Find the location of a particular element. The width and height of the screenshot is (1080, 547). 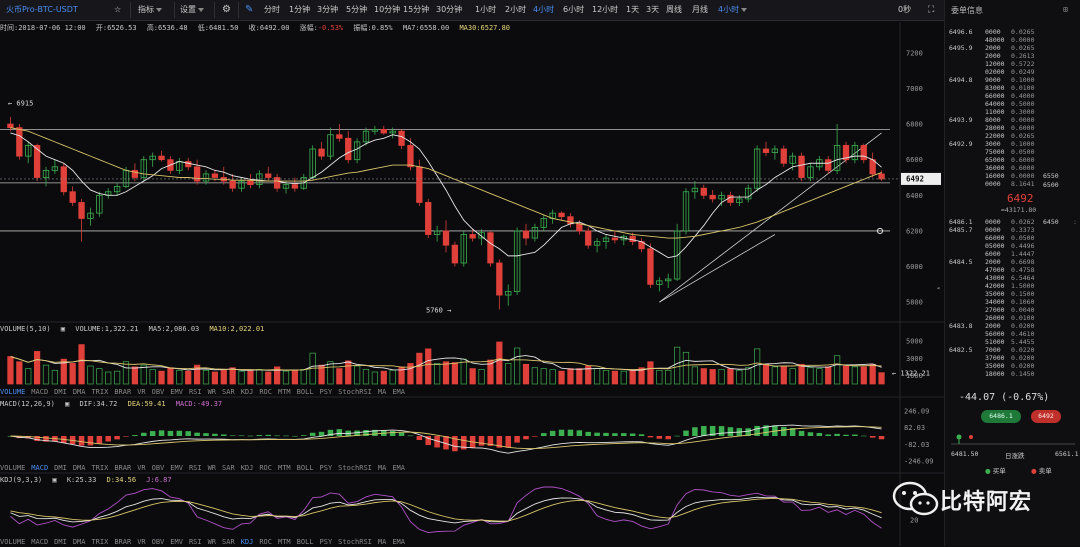

interval-tab: 1小时 is located at coordinates (486, 9).